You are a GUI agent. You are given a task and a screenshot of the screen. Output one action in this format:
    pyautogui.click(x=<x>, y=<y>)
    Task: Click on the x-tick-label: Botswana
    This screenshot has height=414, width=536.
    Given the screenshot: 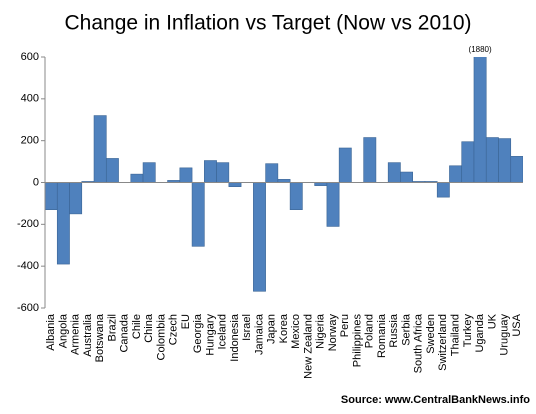 What is the action you would take?
    pyautogui.click(x=100, y=337)
    